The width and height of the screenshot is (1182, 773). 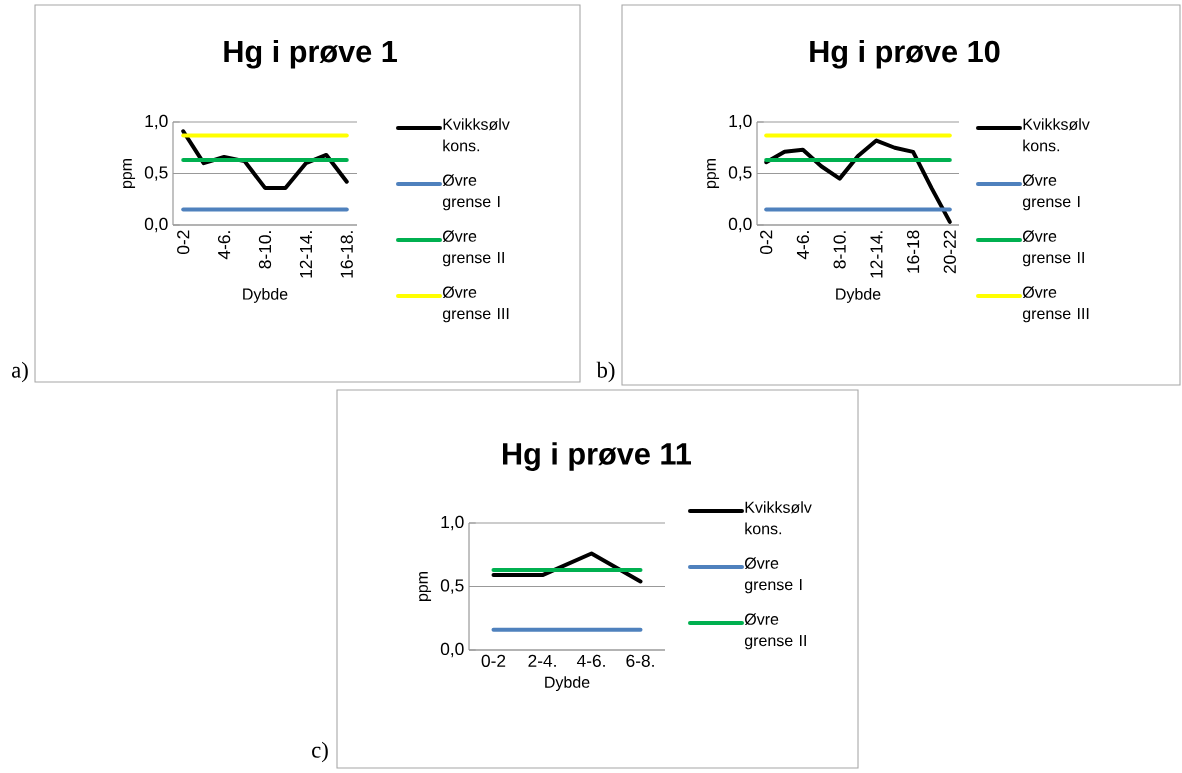 I want to click on x-tick-label: 2-4., so click(x=542, y=660).